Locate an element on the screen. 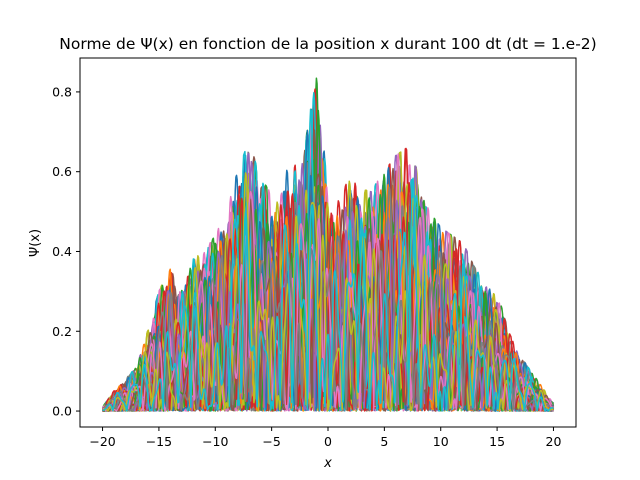  x-tick-label: −10 is located at coordinates (215, 441).